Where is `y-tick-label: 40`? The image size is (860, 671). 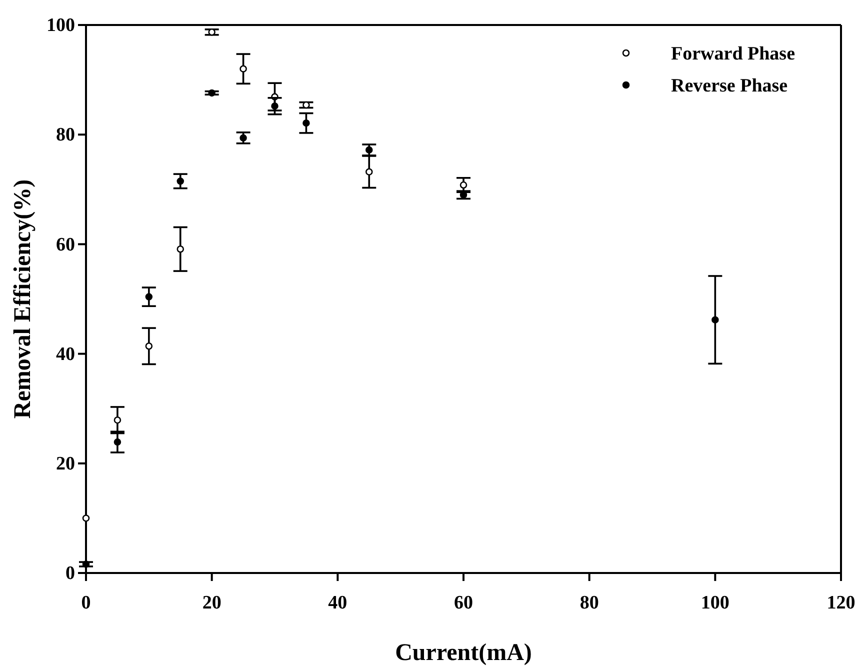 y-tick-label: 40 is located at coordinates (65, 354).